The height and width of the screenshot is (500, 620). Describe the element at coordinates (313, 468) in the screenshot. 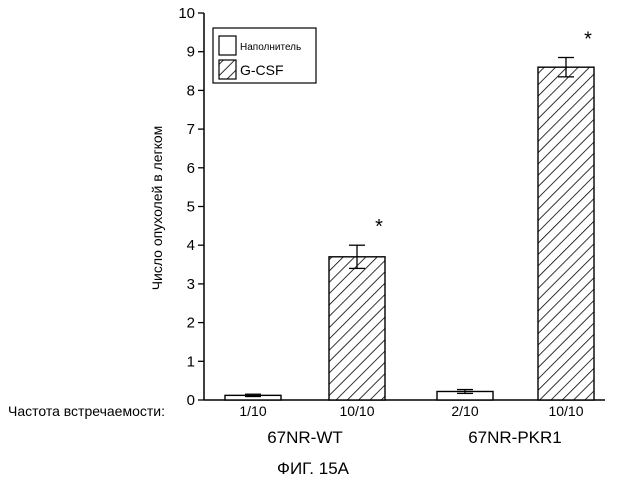

I see `figure-caption: ФИГ. 15А` at that location.